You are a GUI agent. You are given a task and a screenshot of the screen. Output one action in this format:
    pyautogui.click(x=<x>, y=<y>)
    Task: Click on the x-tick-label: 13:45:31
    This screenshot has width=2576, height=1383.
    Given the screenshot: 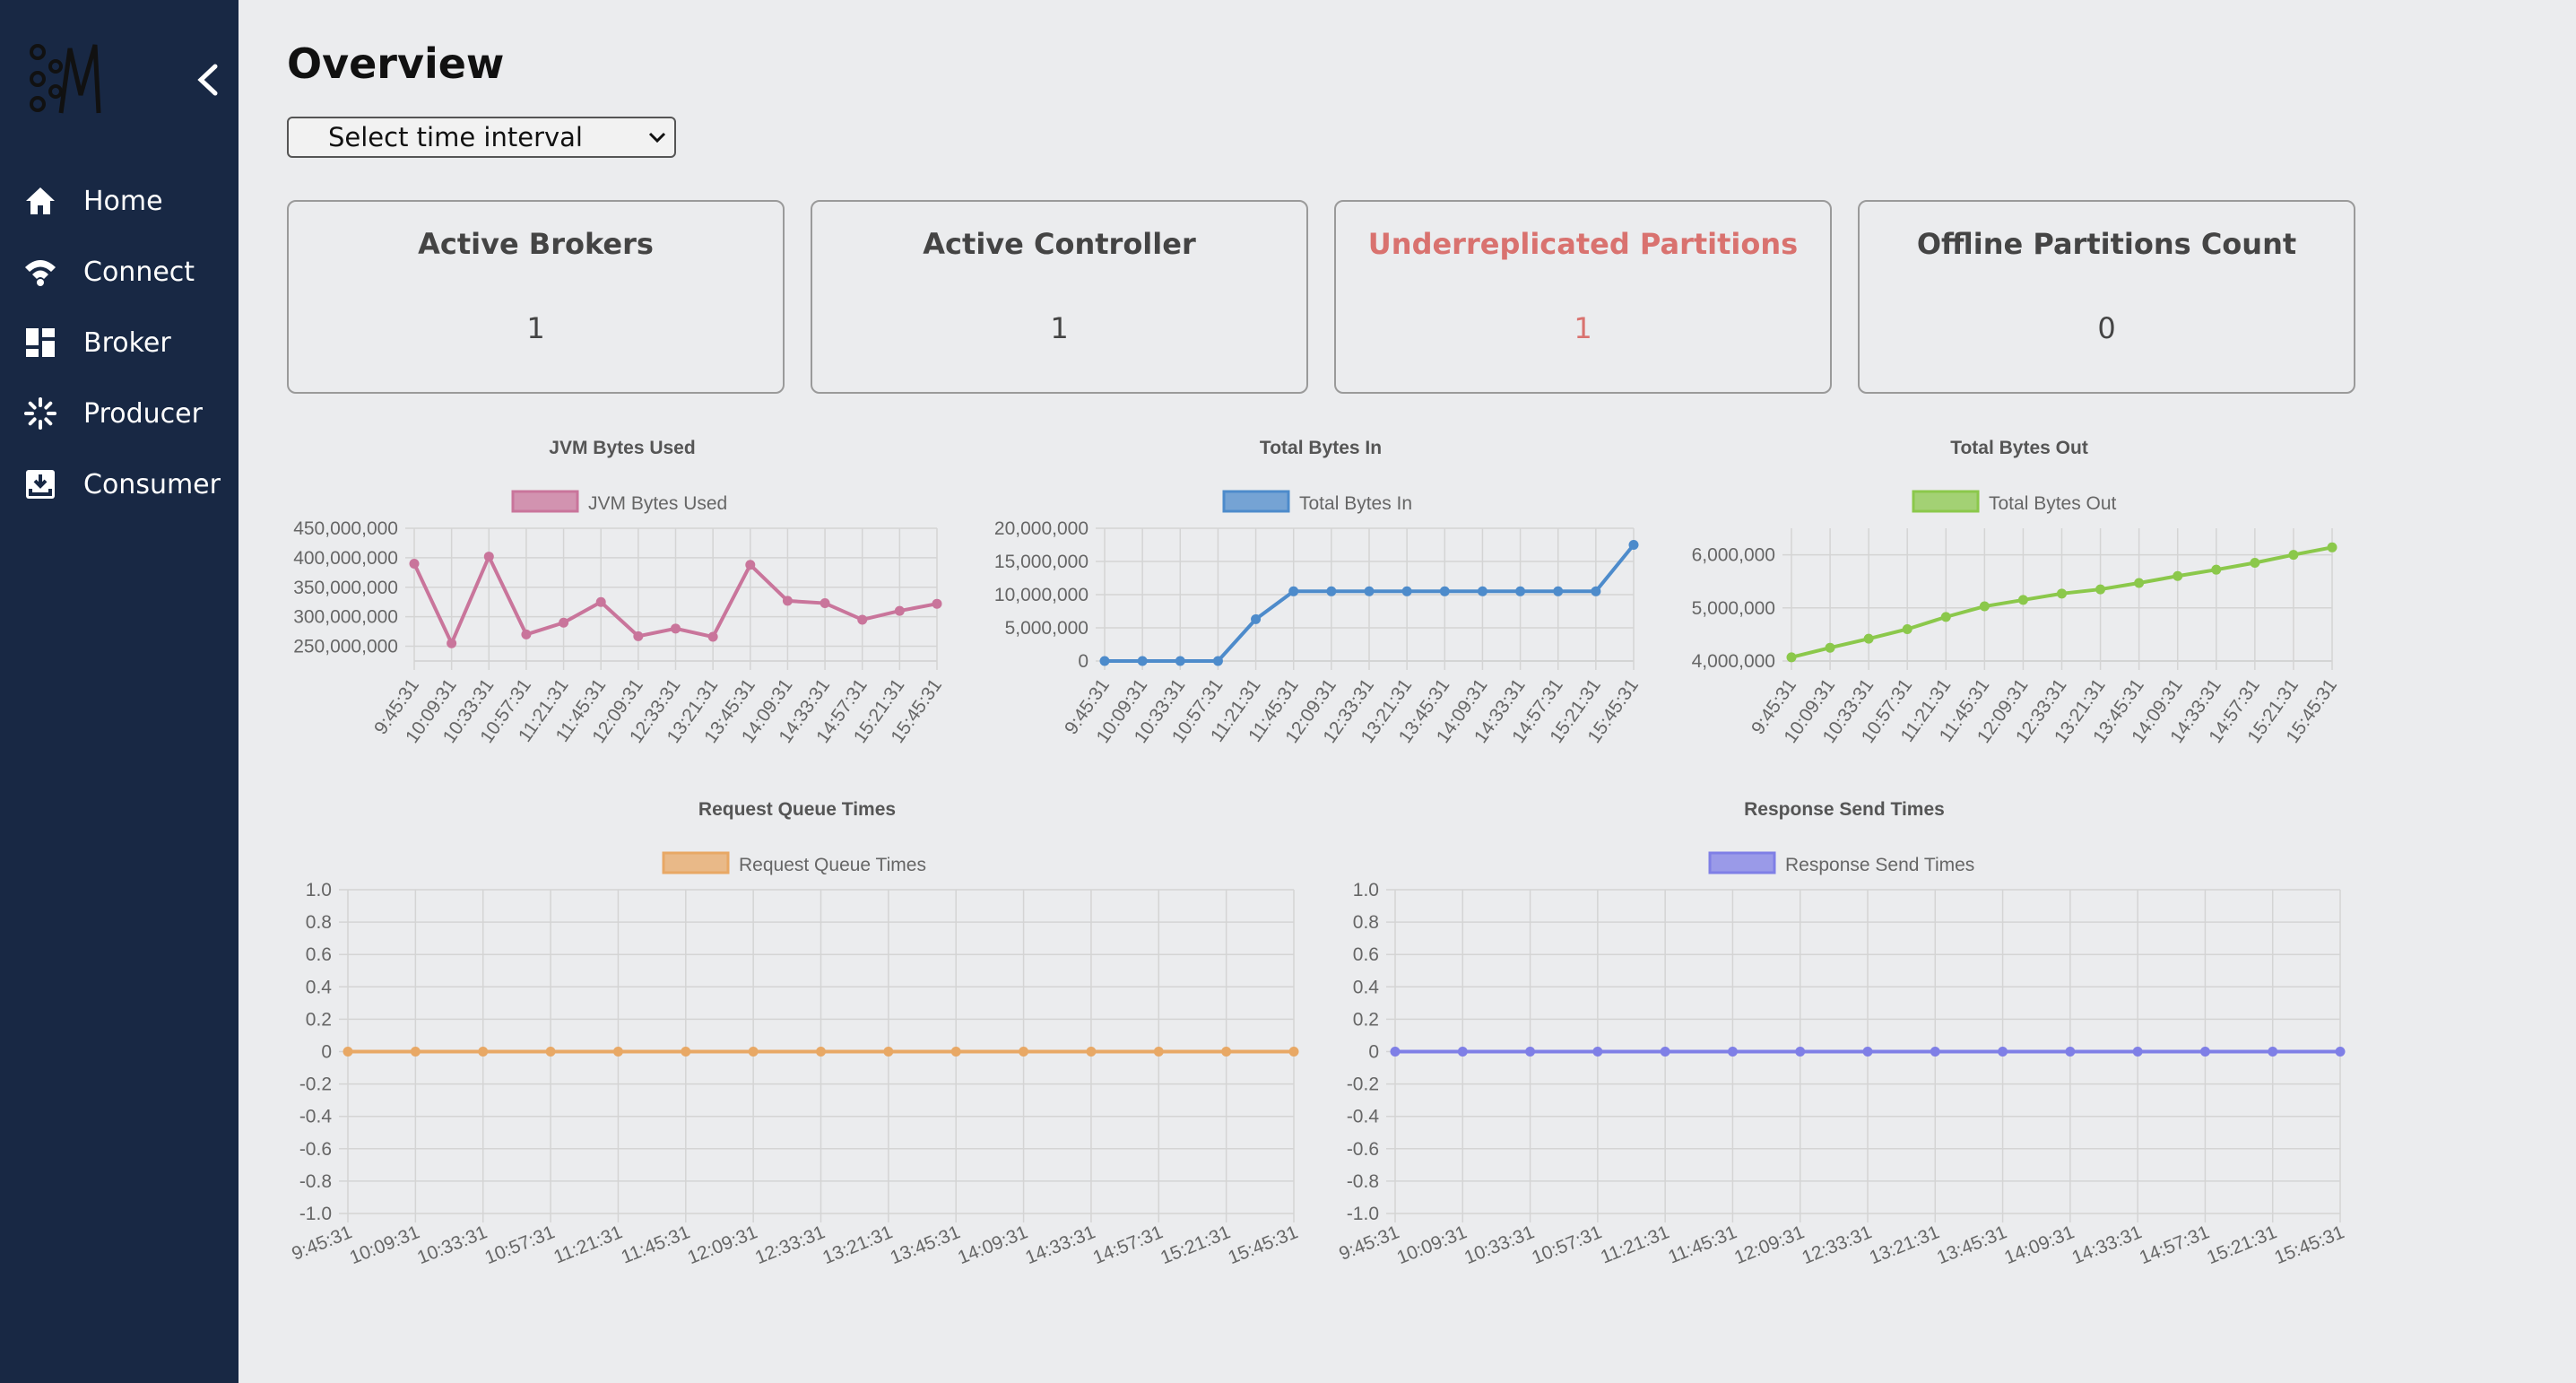 What is the action you would take?
    pyautogui.click(x=1971, y=1245)
    